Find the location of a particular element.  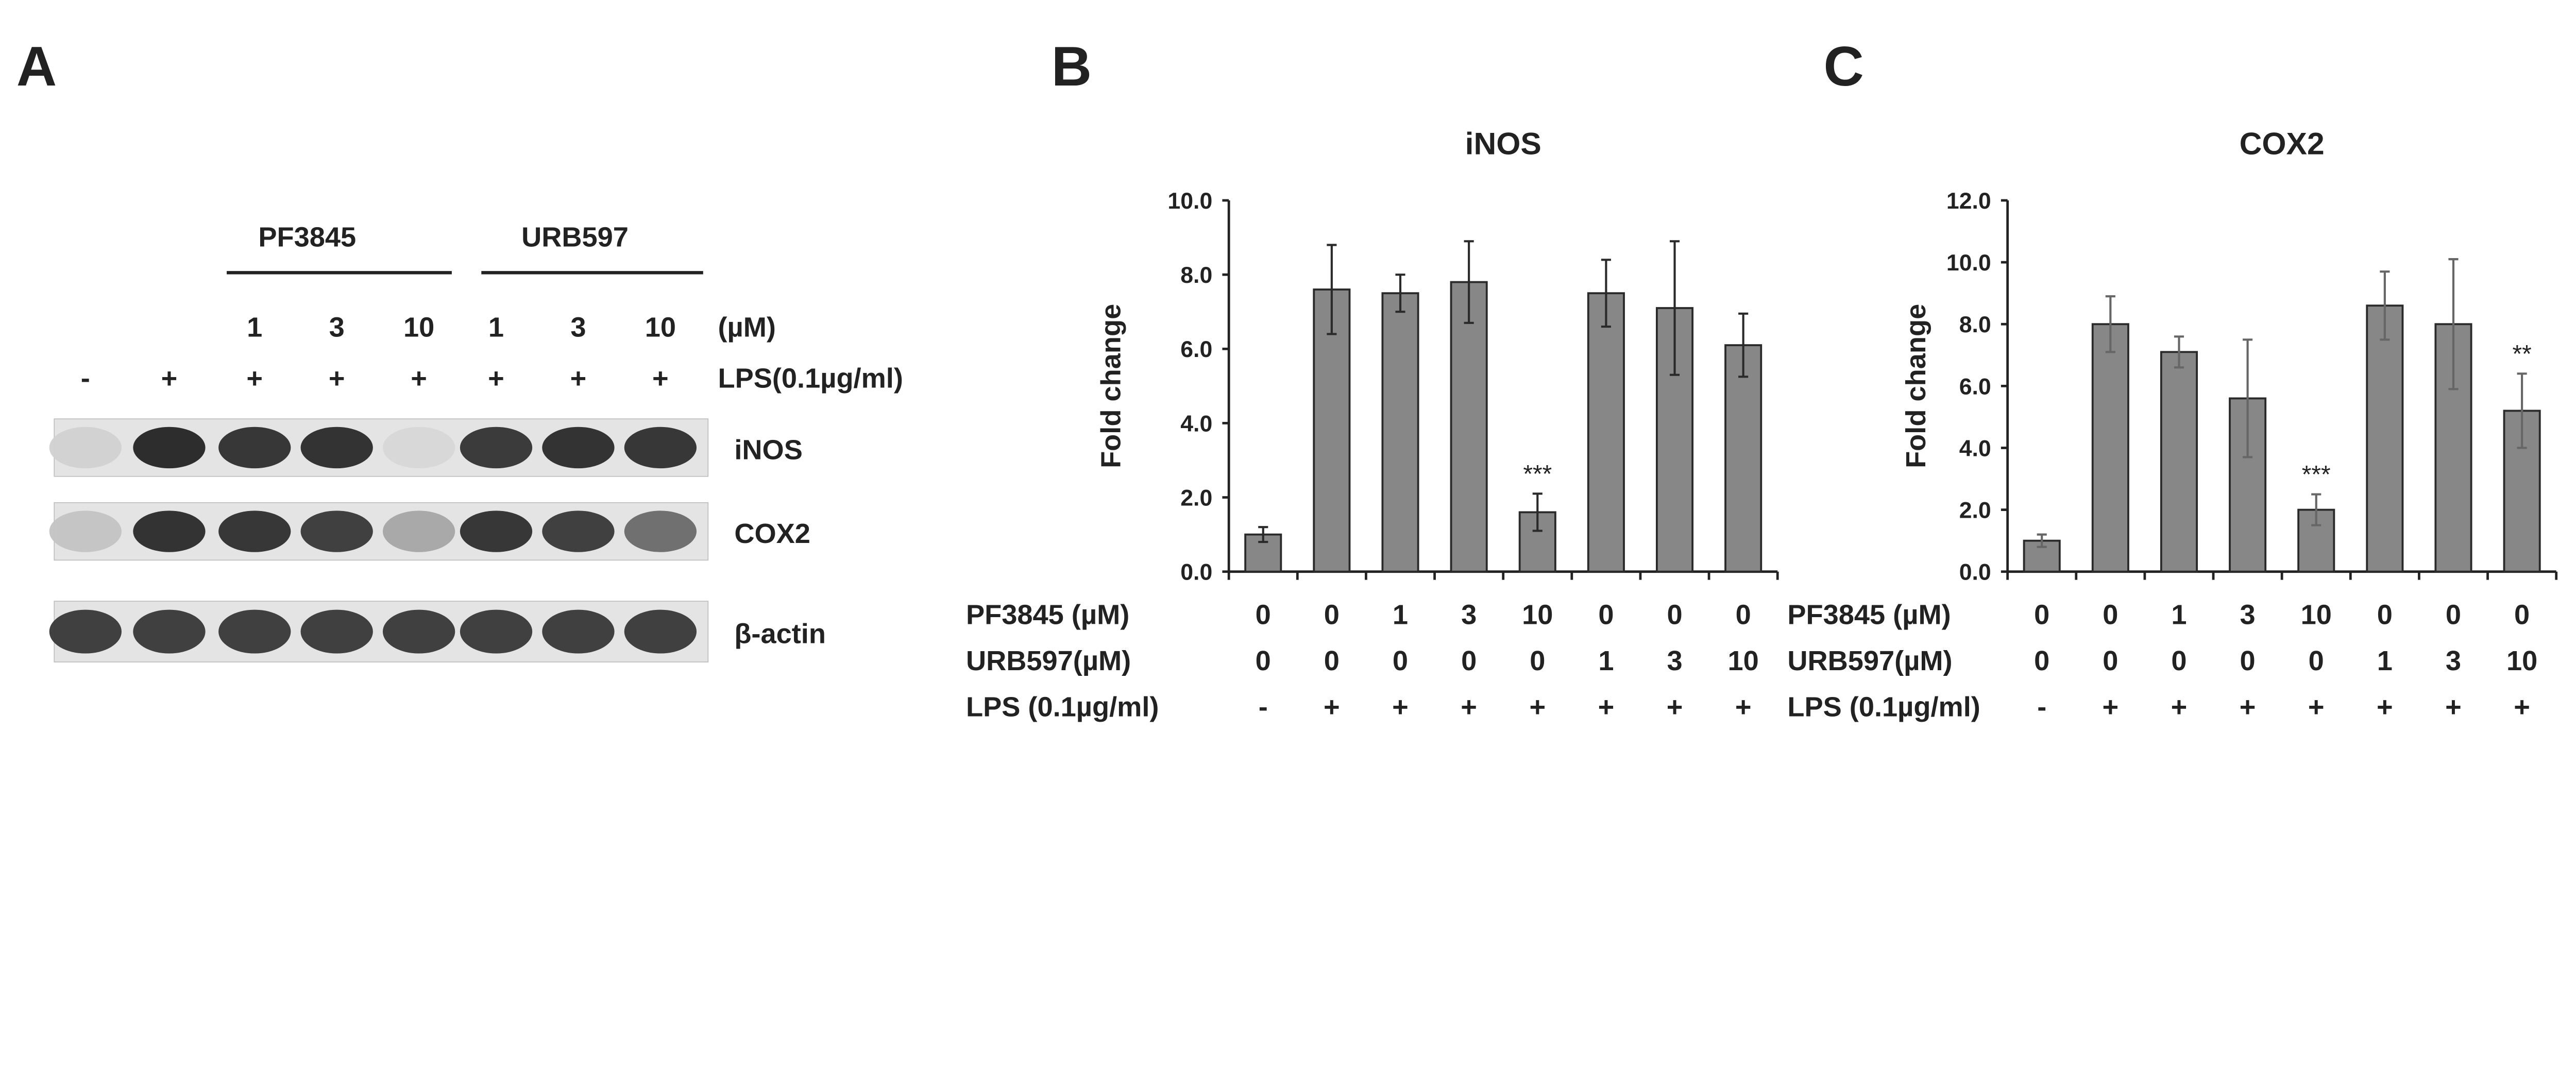

blots: iNOS COX2 β-actin is located at coordinates (437, 540).